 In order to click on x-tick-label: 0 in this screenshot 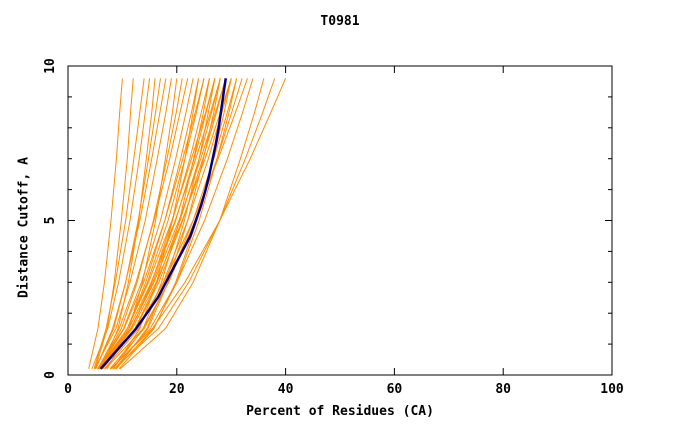, I will do `click(68, 389)`.